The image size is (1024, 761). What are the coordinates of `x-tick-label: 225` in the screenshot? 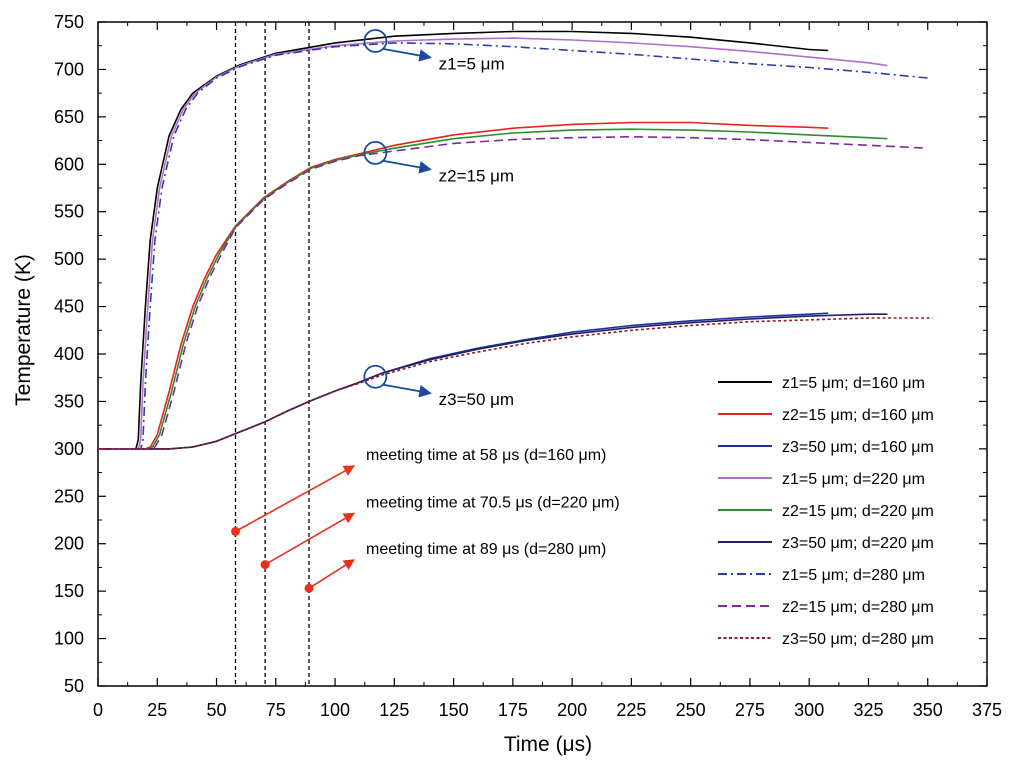 It's located at (631, 710).